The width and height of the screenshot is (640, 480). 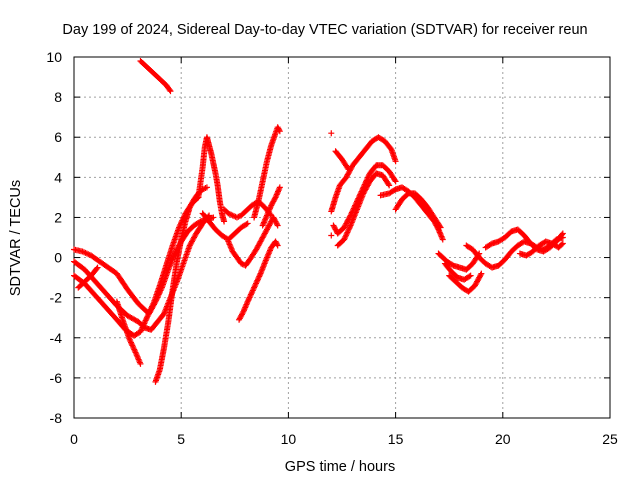 I want to click on y-tick-label: 6, so click(x=58, y=137).